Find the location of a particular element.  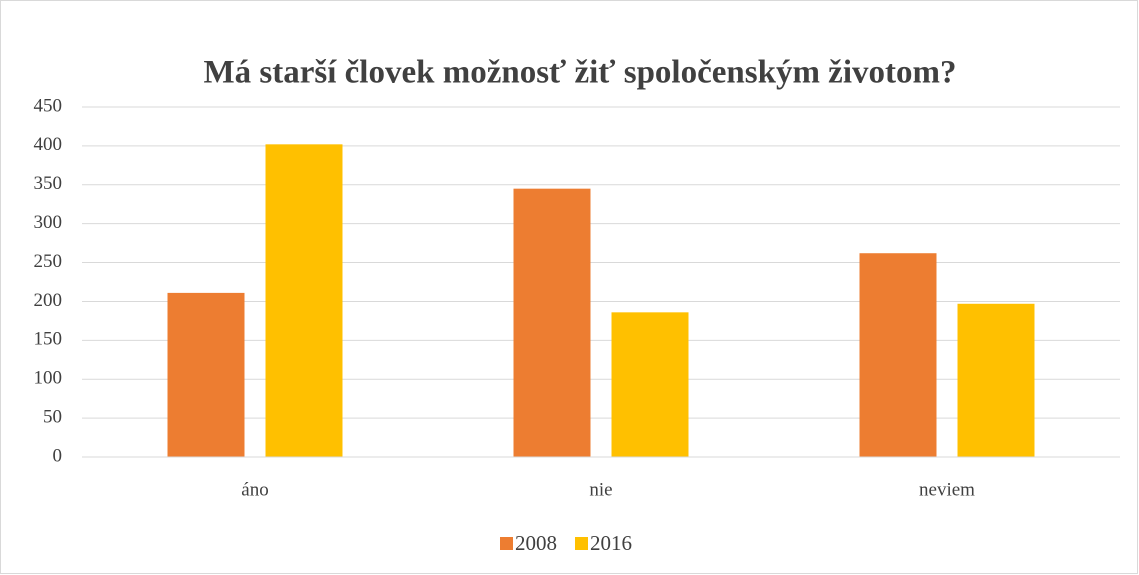

y-tick-label: 300 is located at coordinates (48, 222).